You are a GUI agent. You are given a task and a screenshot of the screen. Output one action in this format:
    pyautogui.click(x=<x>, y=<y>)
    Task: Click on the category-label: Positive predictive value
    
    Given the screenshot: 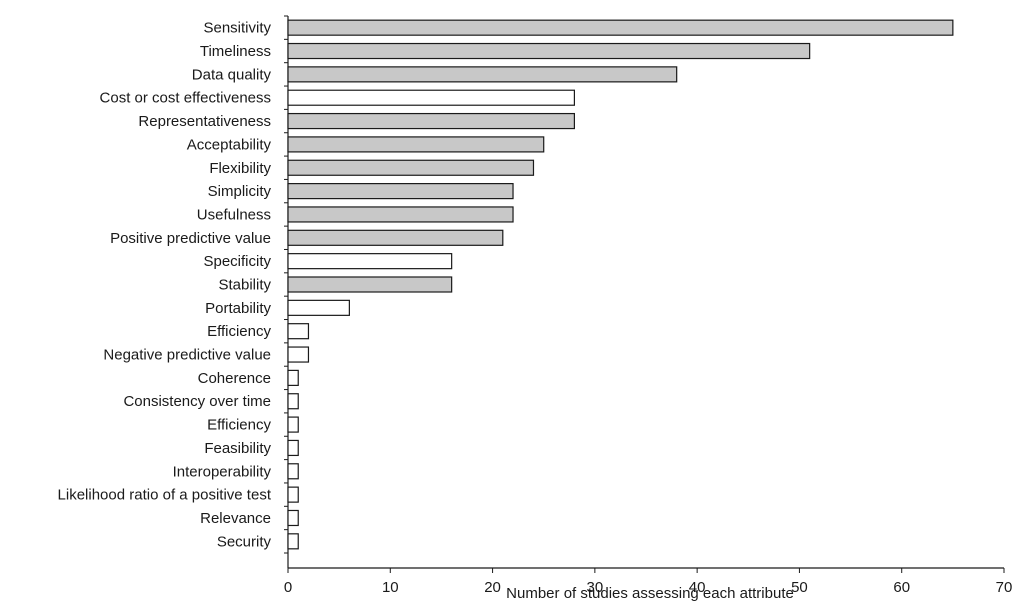 What is the action you would take?
    pyautogui.click(x=190, y=238)
    